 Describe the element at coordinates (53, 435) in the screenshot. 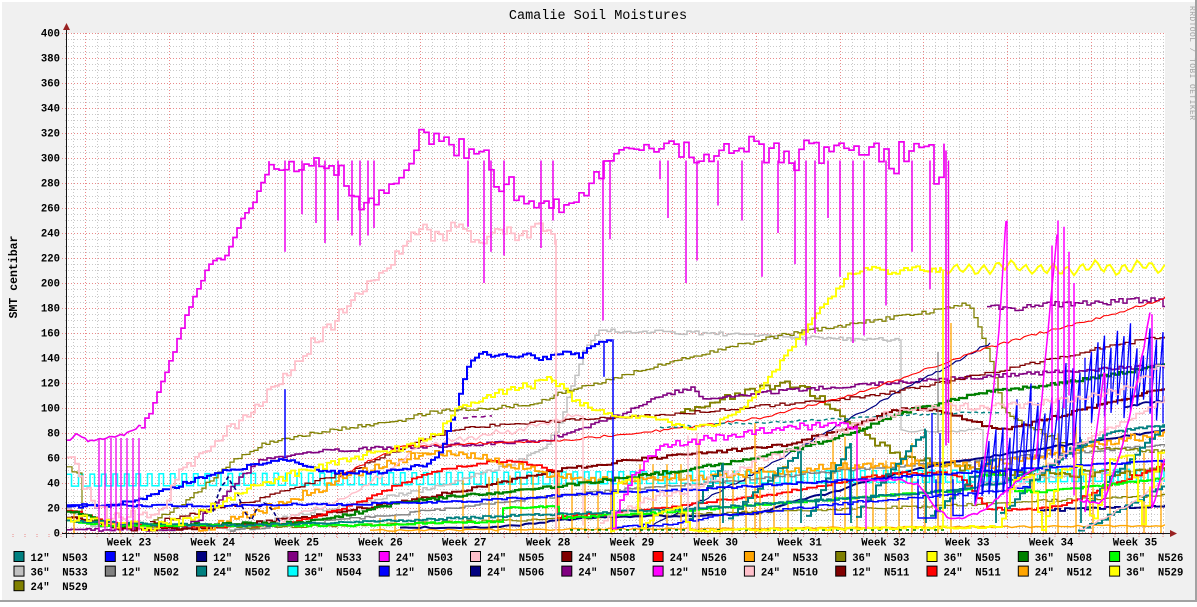

I see `svg-text: 80` at that location.